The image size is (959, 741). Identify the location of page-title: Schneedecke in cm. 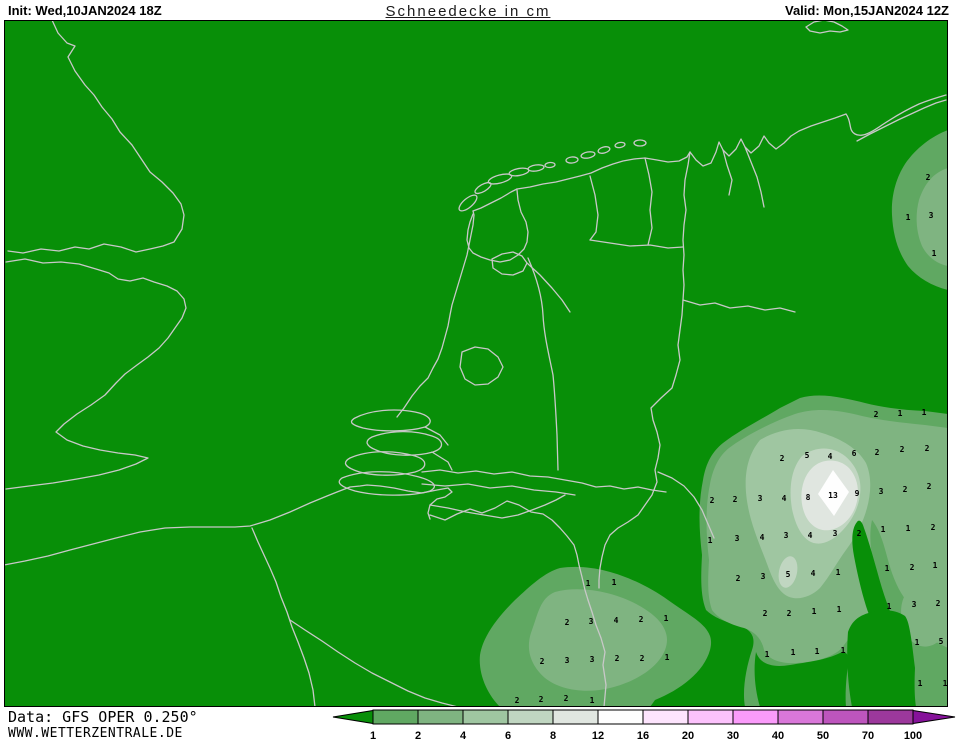
(468, 11).